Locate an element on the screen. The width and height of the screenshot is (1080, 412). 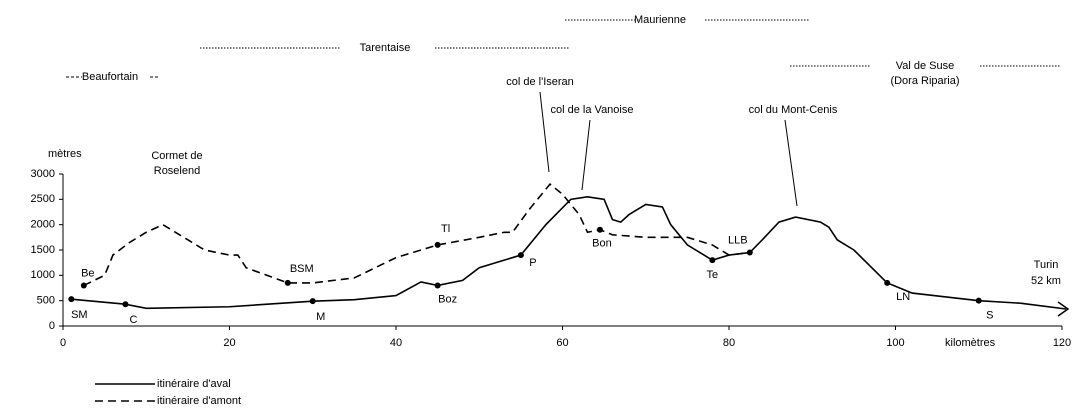
annotation: col de l'Iseran is located at coordinates (540, 82).